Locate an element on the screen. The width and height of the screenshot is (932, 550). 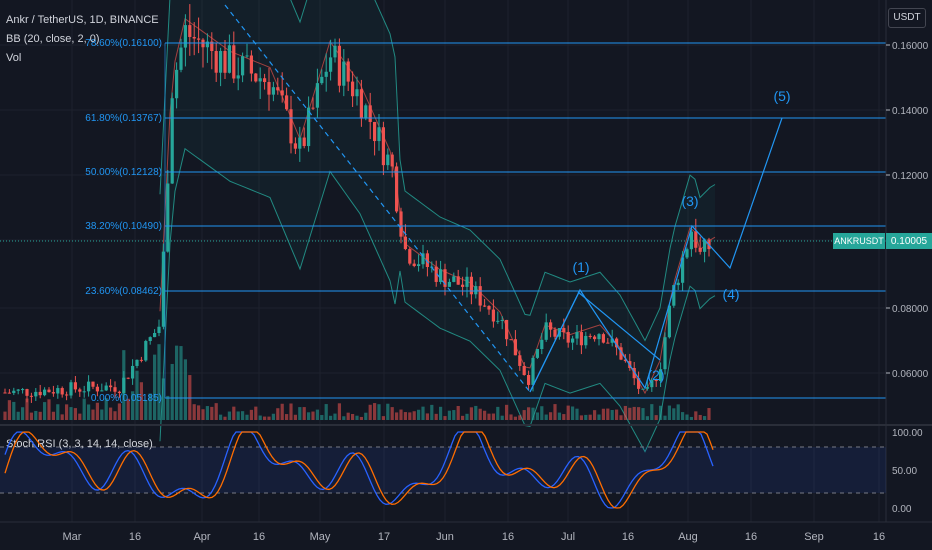
fib-level-label: 78.60%(0.16100) is located at coordinates (123, 43).